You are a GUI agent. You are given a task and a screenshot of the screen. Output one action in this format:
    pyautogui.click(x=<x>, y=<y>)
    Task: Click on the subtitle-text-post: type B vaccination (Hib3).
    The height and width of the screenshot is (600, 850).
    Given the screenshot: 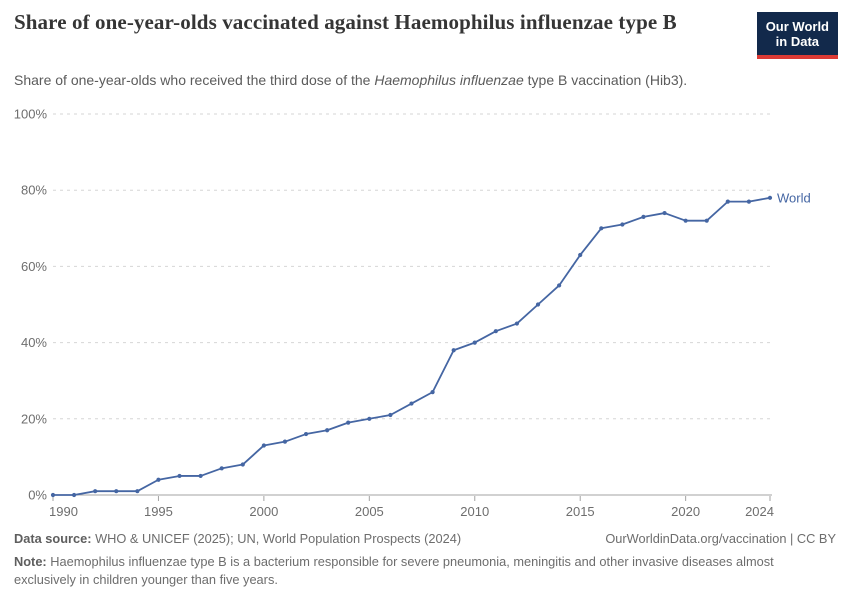 What is the action you would take?
    pyautogui.click(x=605, y=80)
    